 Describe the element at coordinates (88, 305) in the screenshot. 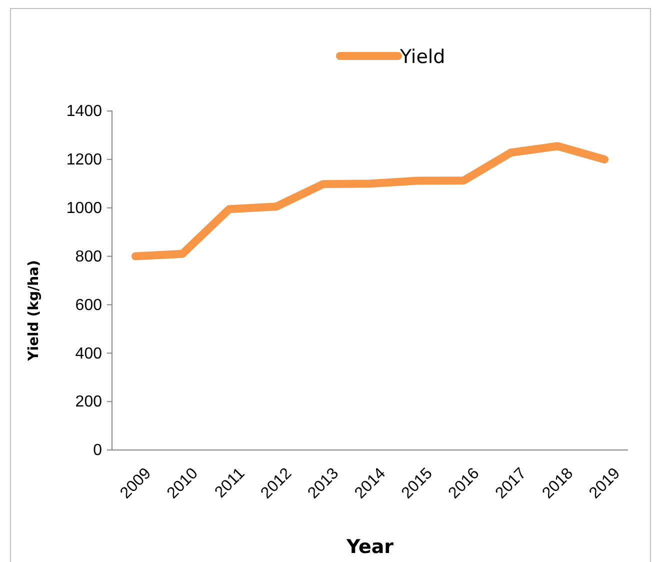

I see `y-tick-label: 600` at that location.